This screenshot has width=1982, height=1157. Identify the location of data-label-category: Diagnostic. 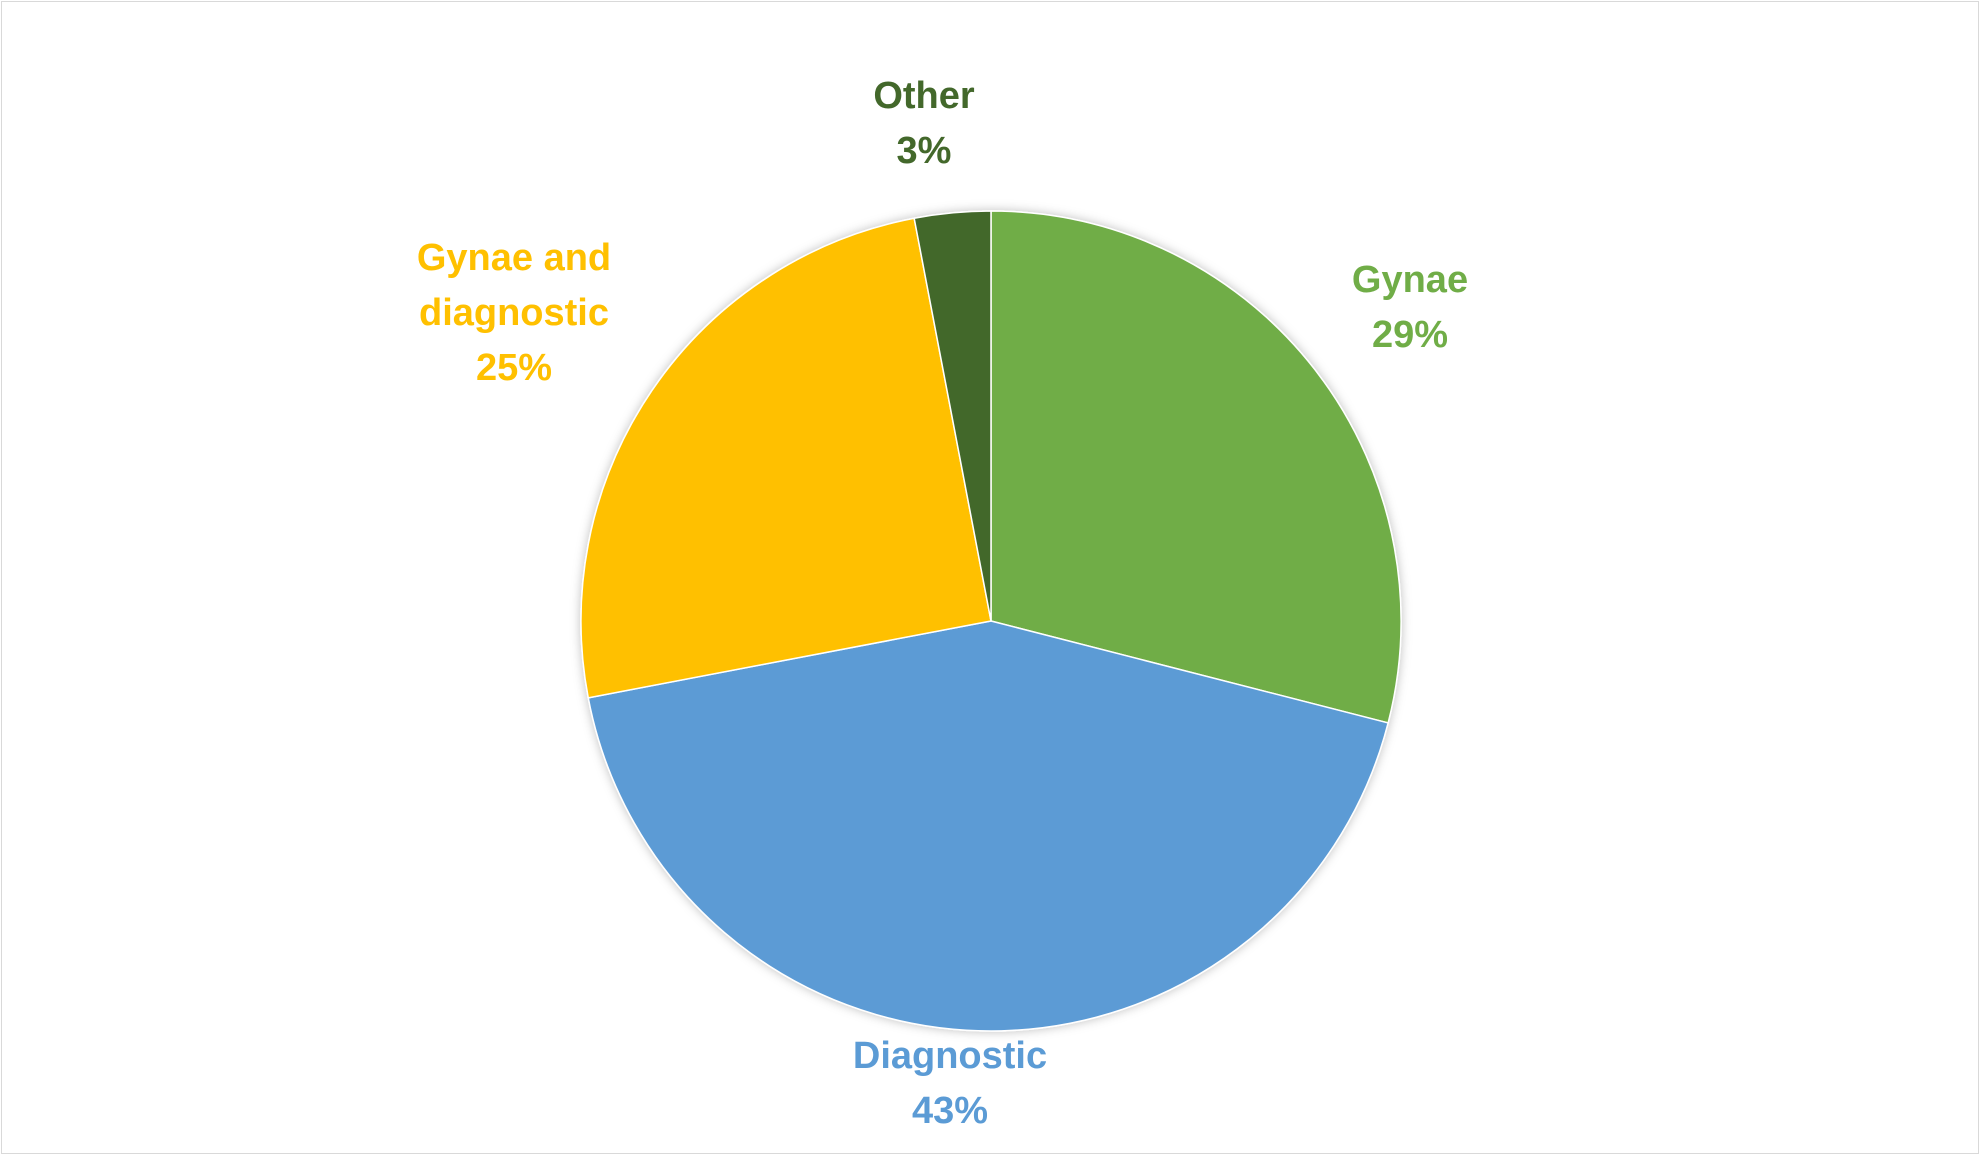
(950, 1056).